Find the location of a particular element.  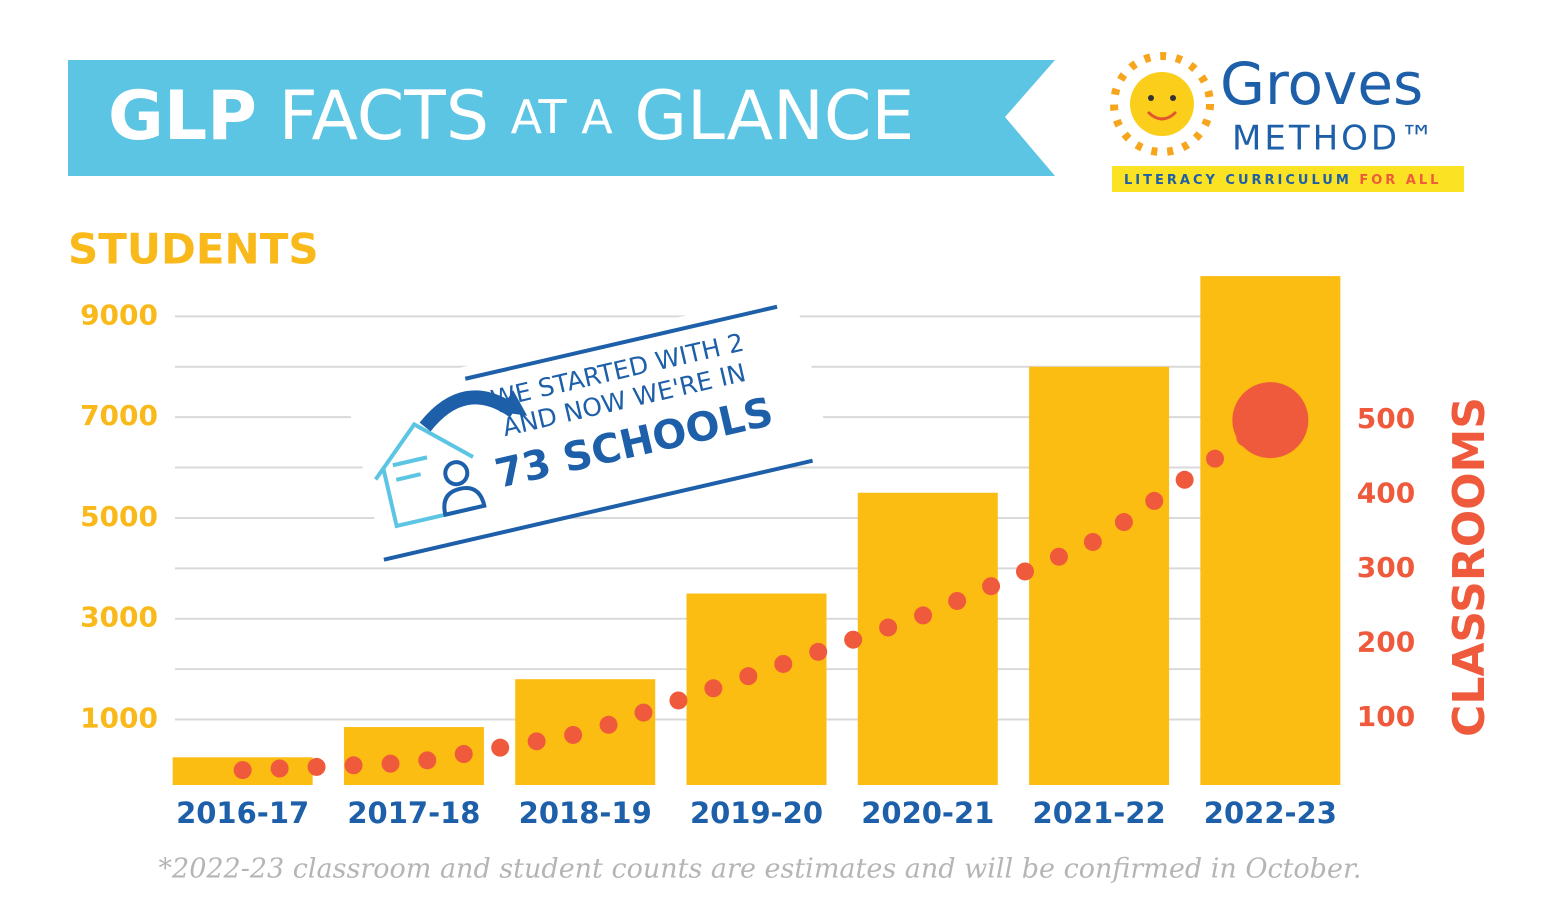

sun is located at coordinates (1162, 104).